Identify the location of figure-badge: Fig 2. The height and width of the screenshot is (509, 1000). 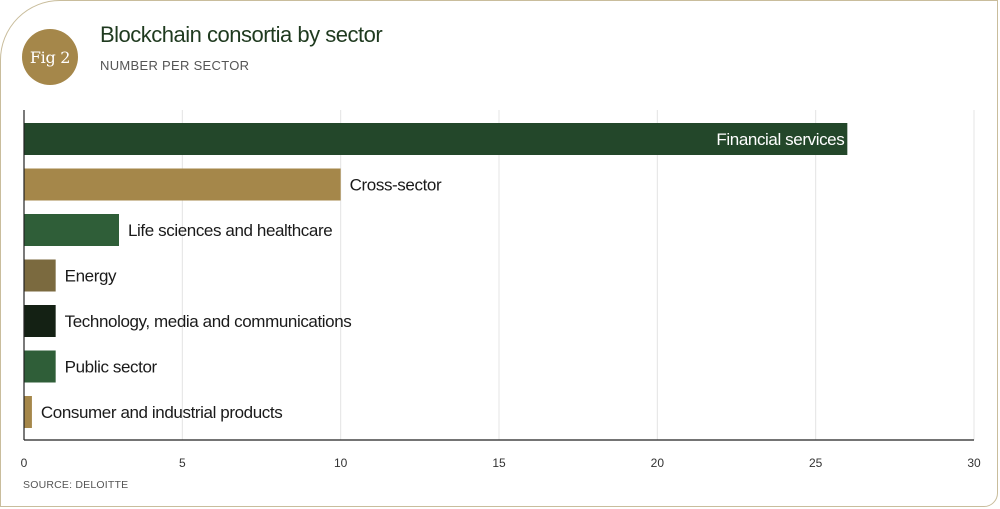
(50, 57).